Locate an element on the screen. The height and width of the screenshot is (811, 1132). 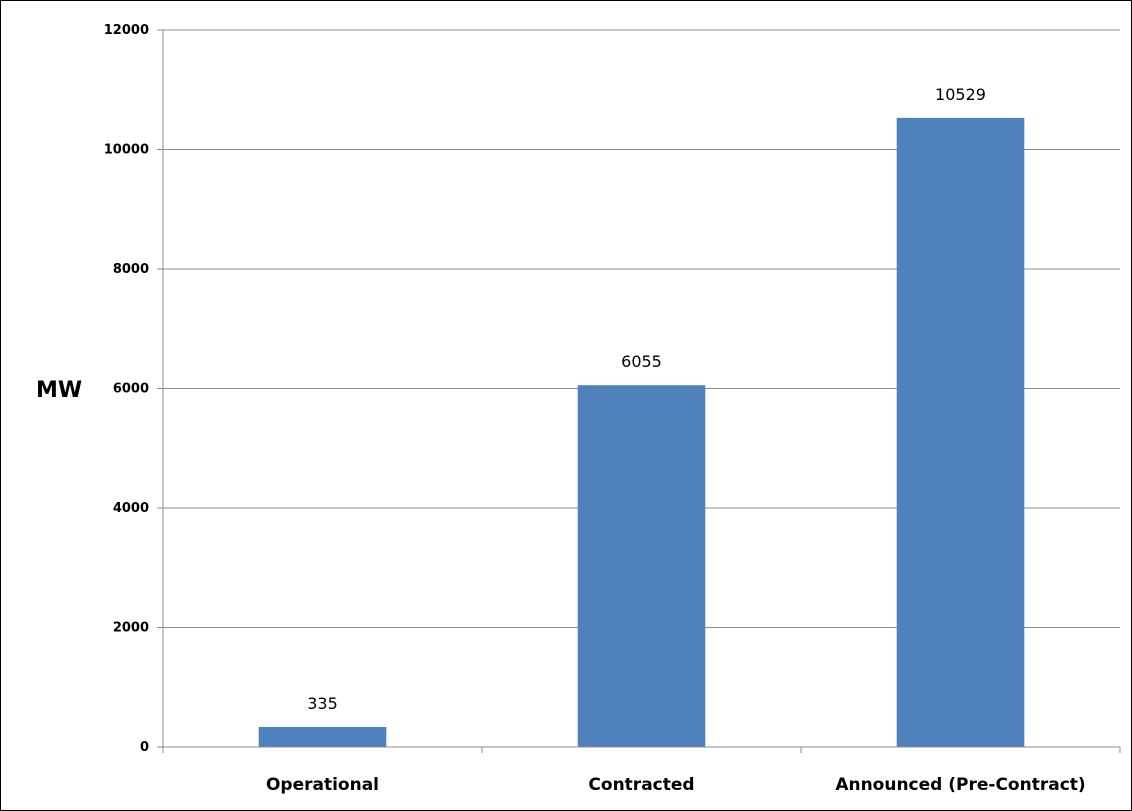
y-tick-labels: 0 2000 4000 6000 8000 10000 12000 is located at coordinates (126, 389).